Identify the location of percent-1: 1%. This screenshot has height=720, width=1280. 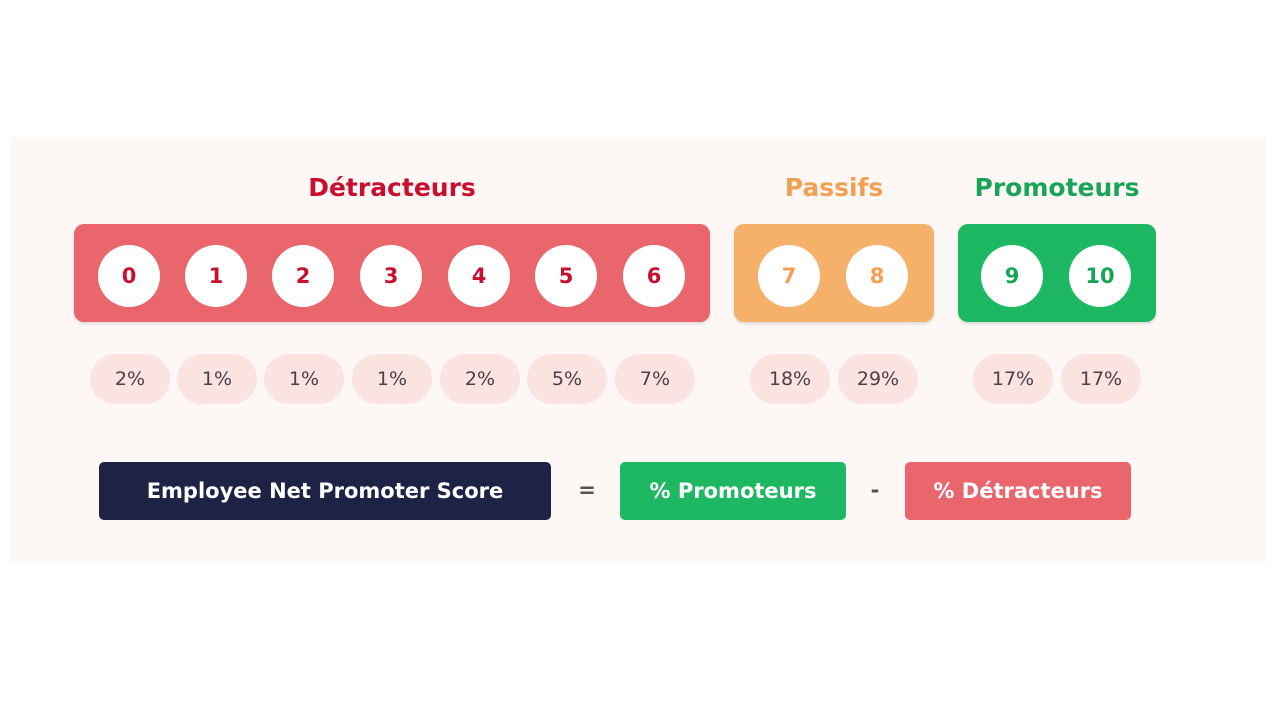
(217, 379).